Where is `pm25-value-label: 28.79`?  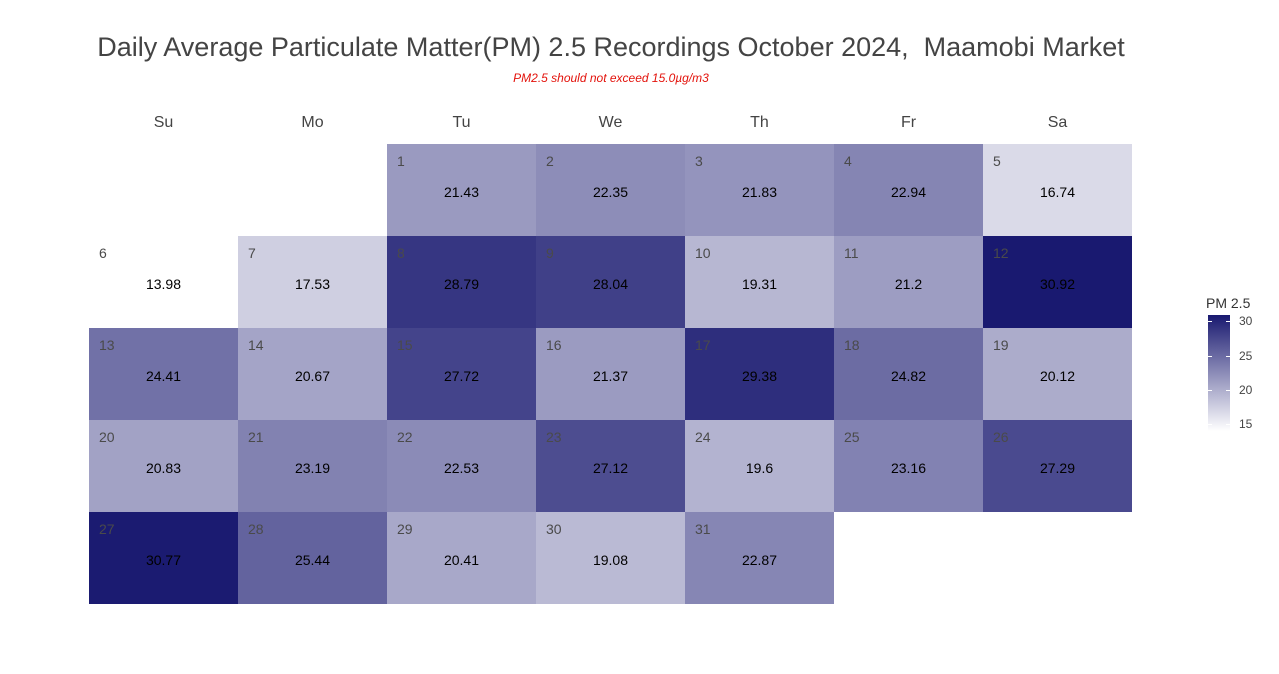 pm25-value-label: 28.79 is located at coordinates (461, 284).